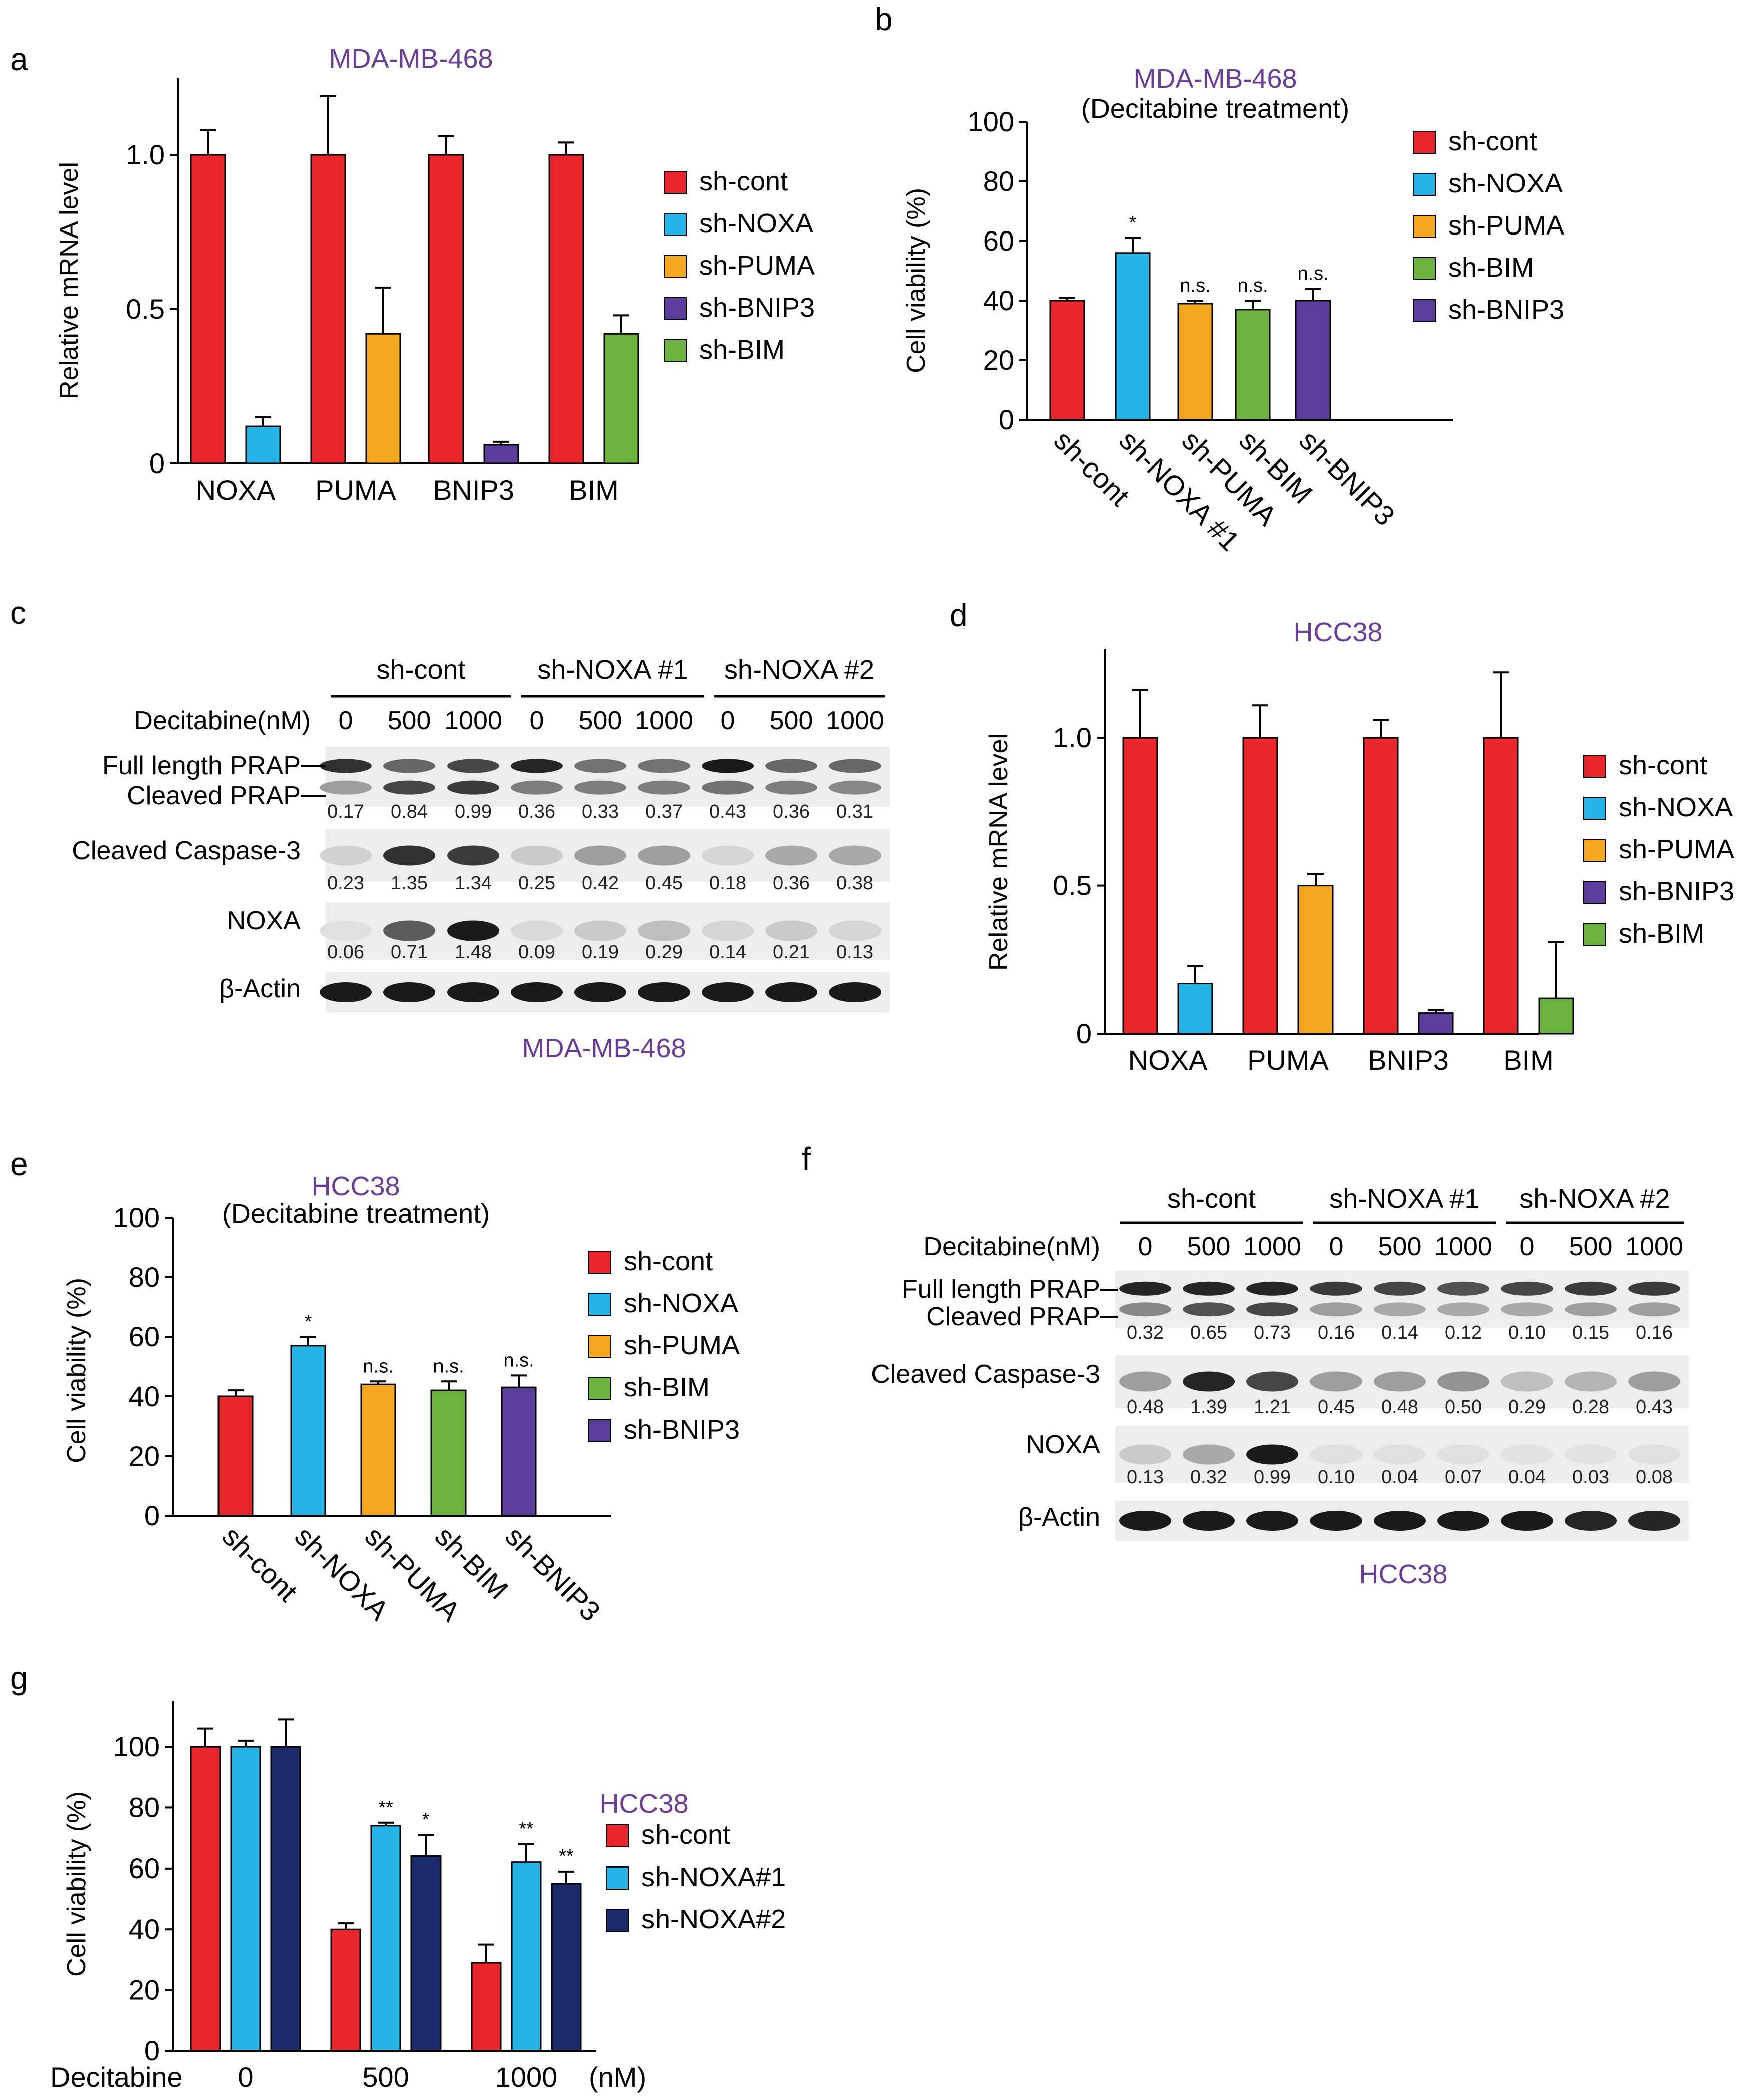 This screenshot has height=2100, width=1749. Describe the element at coordinates (854, 953) in the screenshot. I see `quant-value: 0.13` at that location.